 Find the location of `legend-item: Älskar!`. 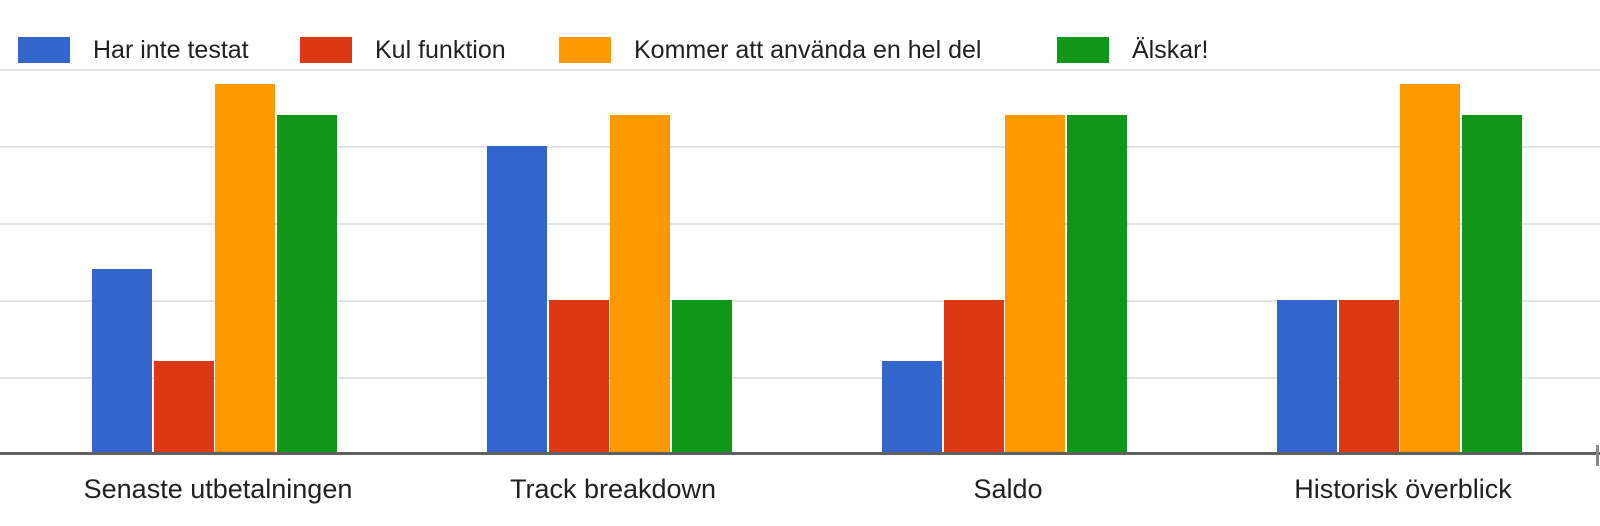

legend-item: Älskar! is located at coordinates (1132, 50).